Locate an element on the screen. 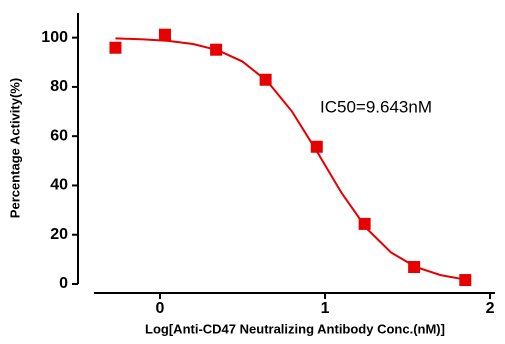 The height and width of the screenshot is (344, 505). y-tick-label: 40 is located at coordinates (59, 185).